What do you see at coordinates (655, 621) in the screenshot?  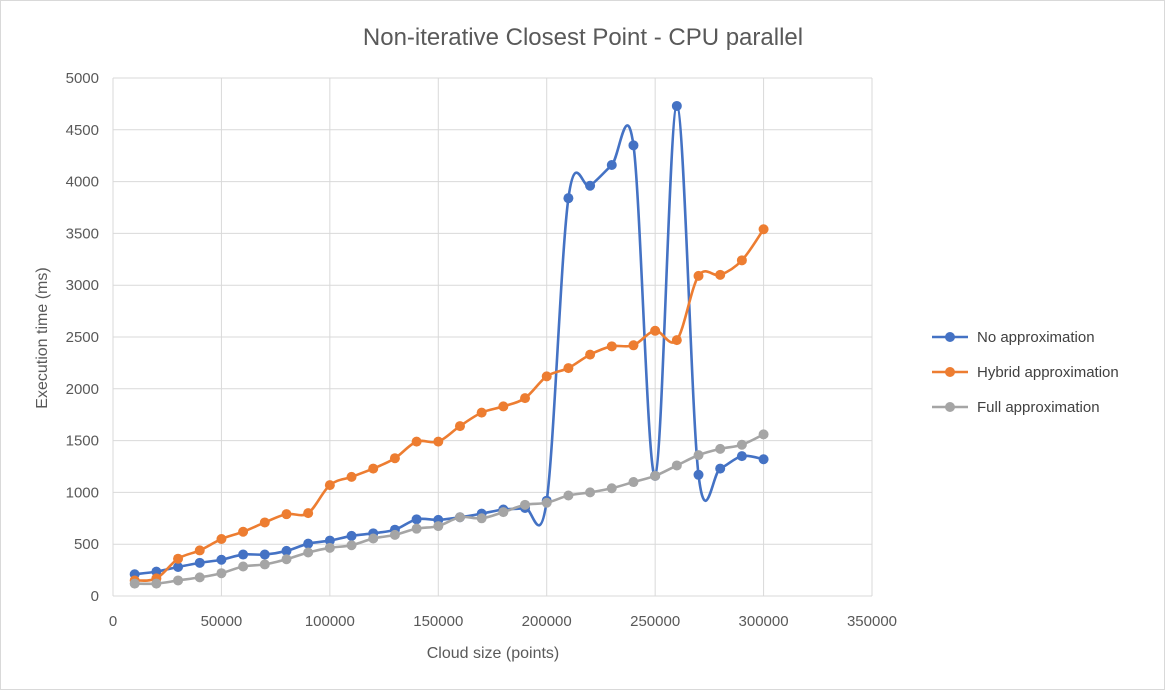 I see `x-tick-label: 250000` at bounding box center [655, 621].